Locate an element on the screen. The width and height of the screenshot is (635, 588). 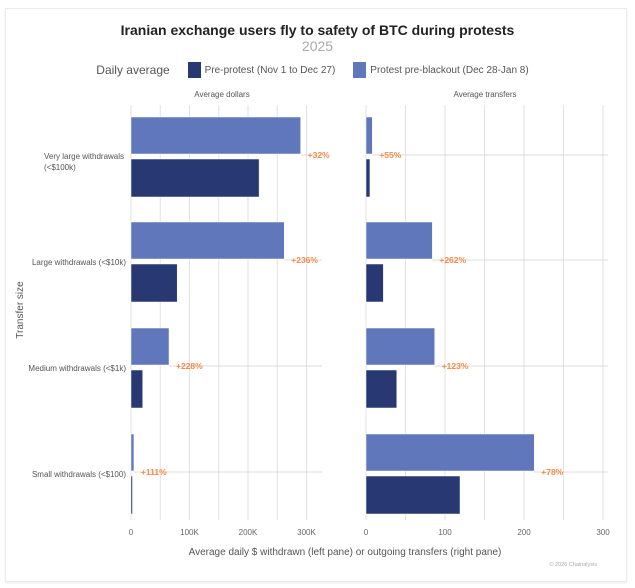
category-label: (<$100k) is located at coordinates (60, 167).